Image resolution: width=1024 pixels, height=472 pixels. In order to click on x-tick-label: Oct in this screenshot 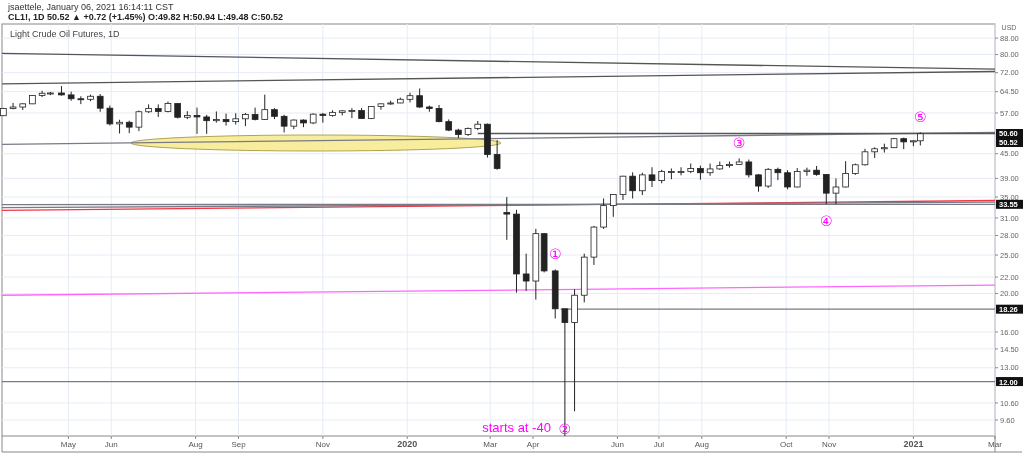, I will do `click(786, 444)`.